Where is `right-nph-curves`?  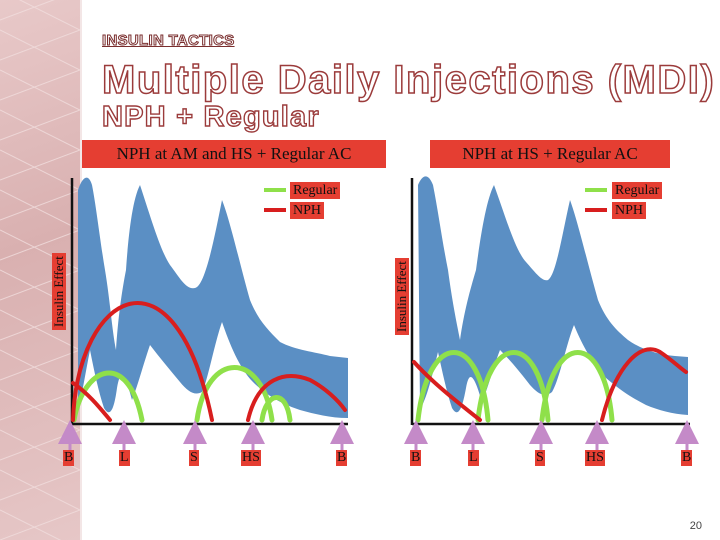 right-nph-curves is located at coordinates (550, 384).